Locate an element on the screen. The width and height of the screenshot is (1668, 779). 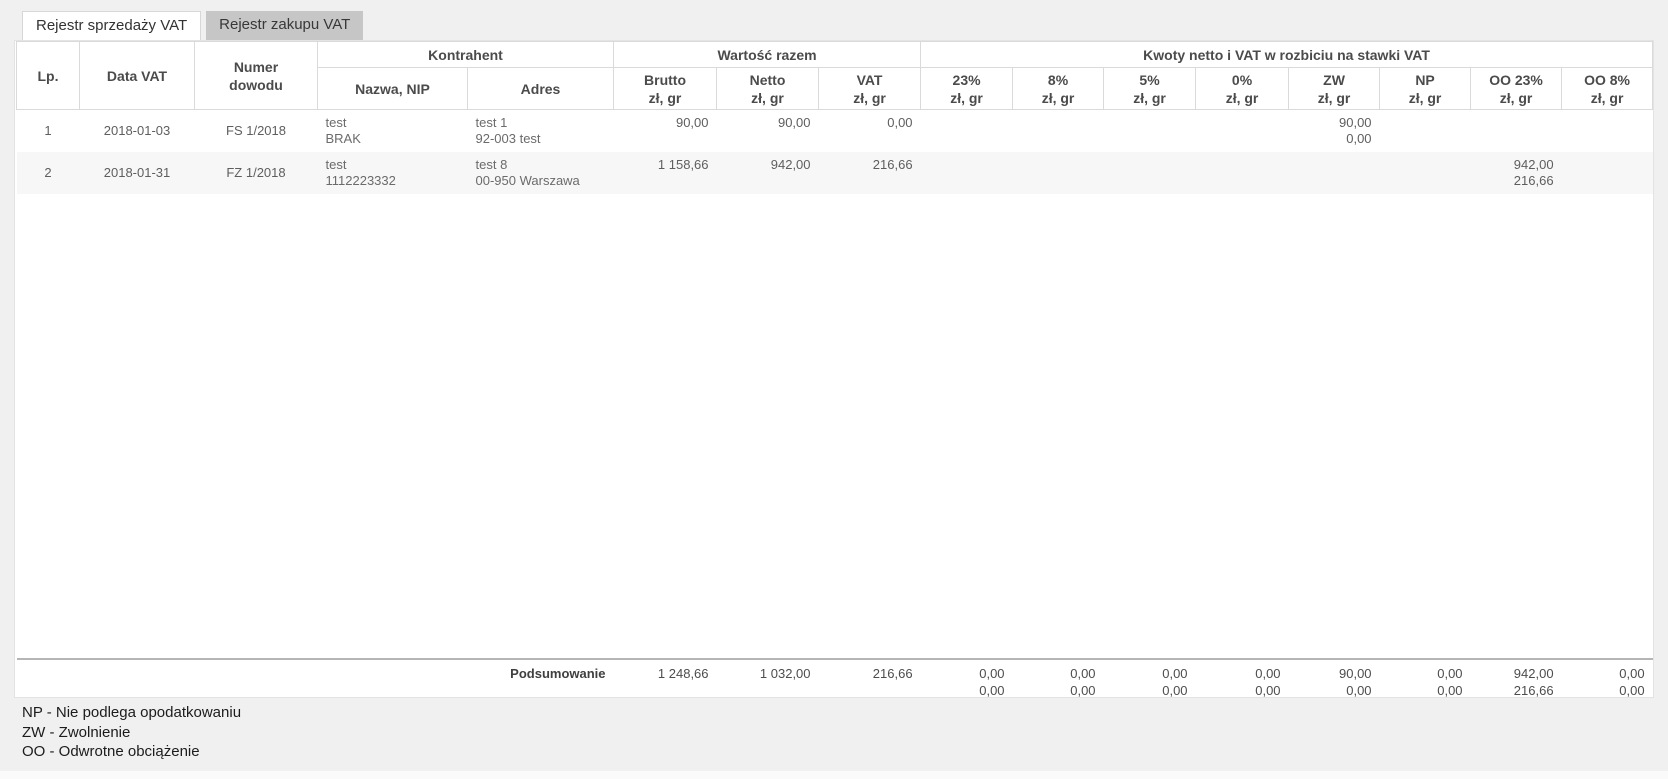
summary-cell-netto: 1 032,00 is located at coordinates (767, 677).